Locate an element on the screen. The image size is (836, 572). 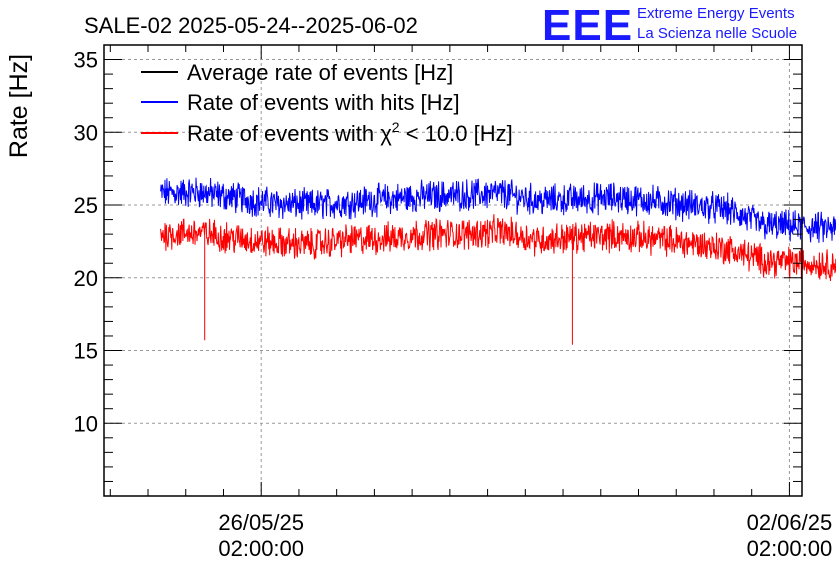
logo-line2: La Scienza nelle Scuole is located at coordinates (717, 33).